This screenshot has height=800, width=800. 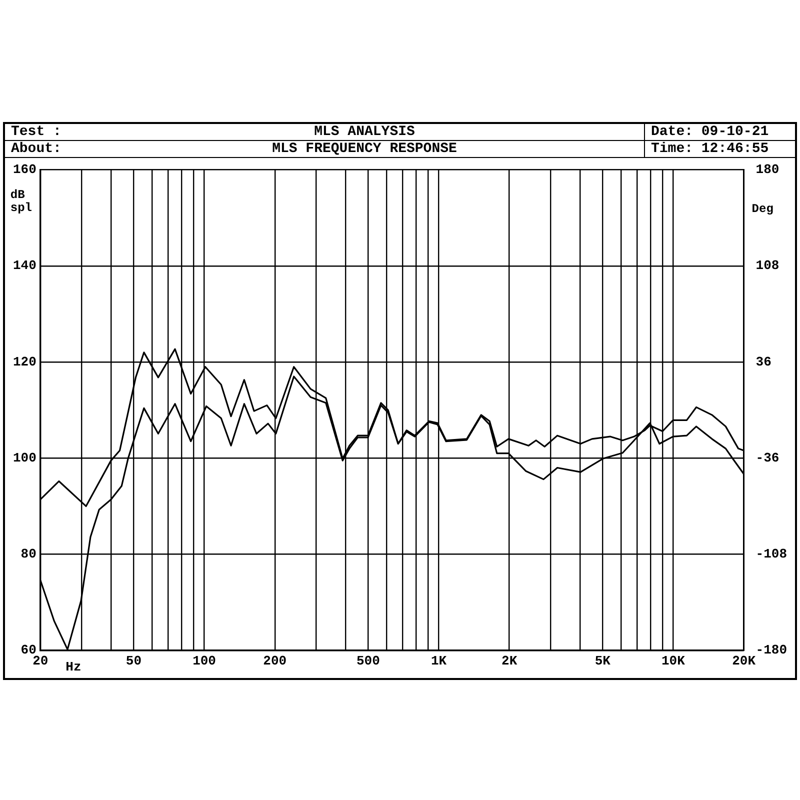 What do you see at coordinates (364, 149) in the screenshot?
I see `chart-subtitle: MLS FREQUENCY RESPONSE` at bounding box center [364, 149].